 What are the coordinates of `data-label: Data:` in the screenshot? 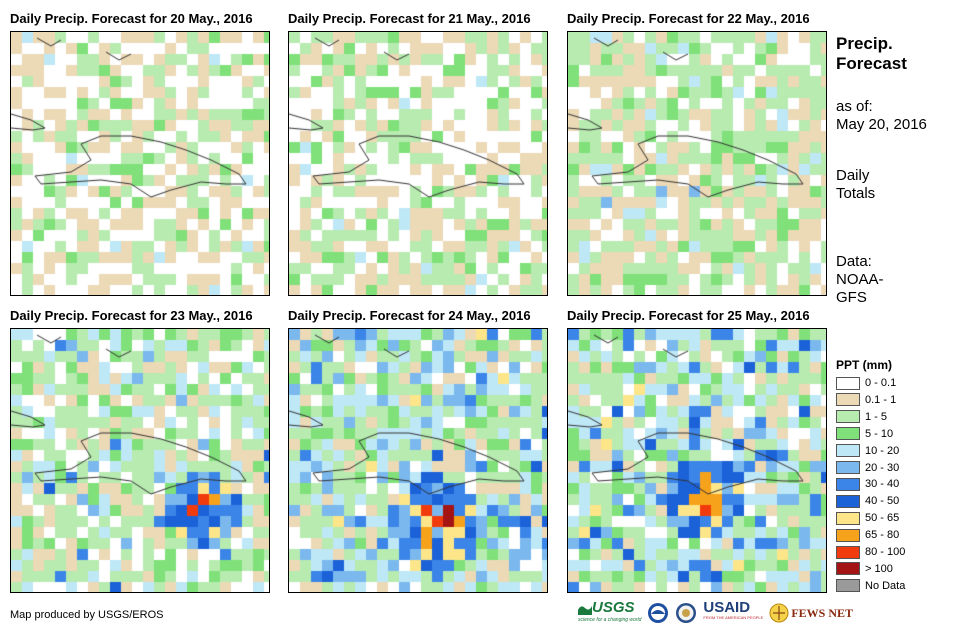 It's located at (854, 261).